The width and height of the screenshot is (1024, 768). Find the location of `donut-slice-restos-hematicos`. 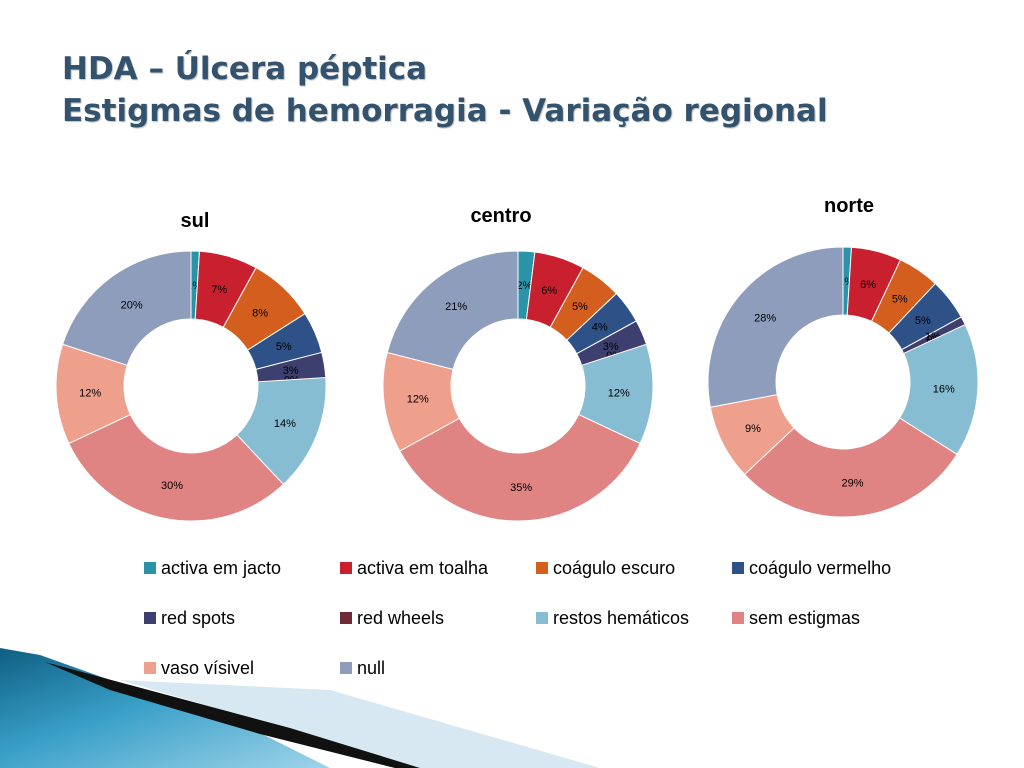

donut-slice-restos-hematicos is located at coordinates (938, 389).